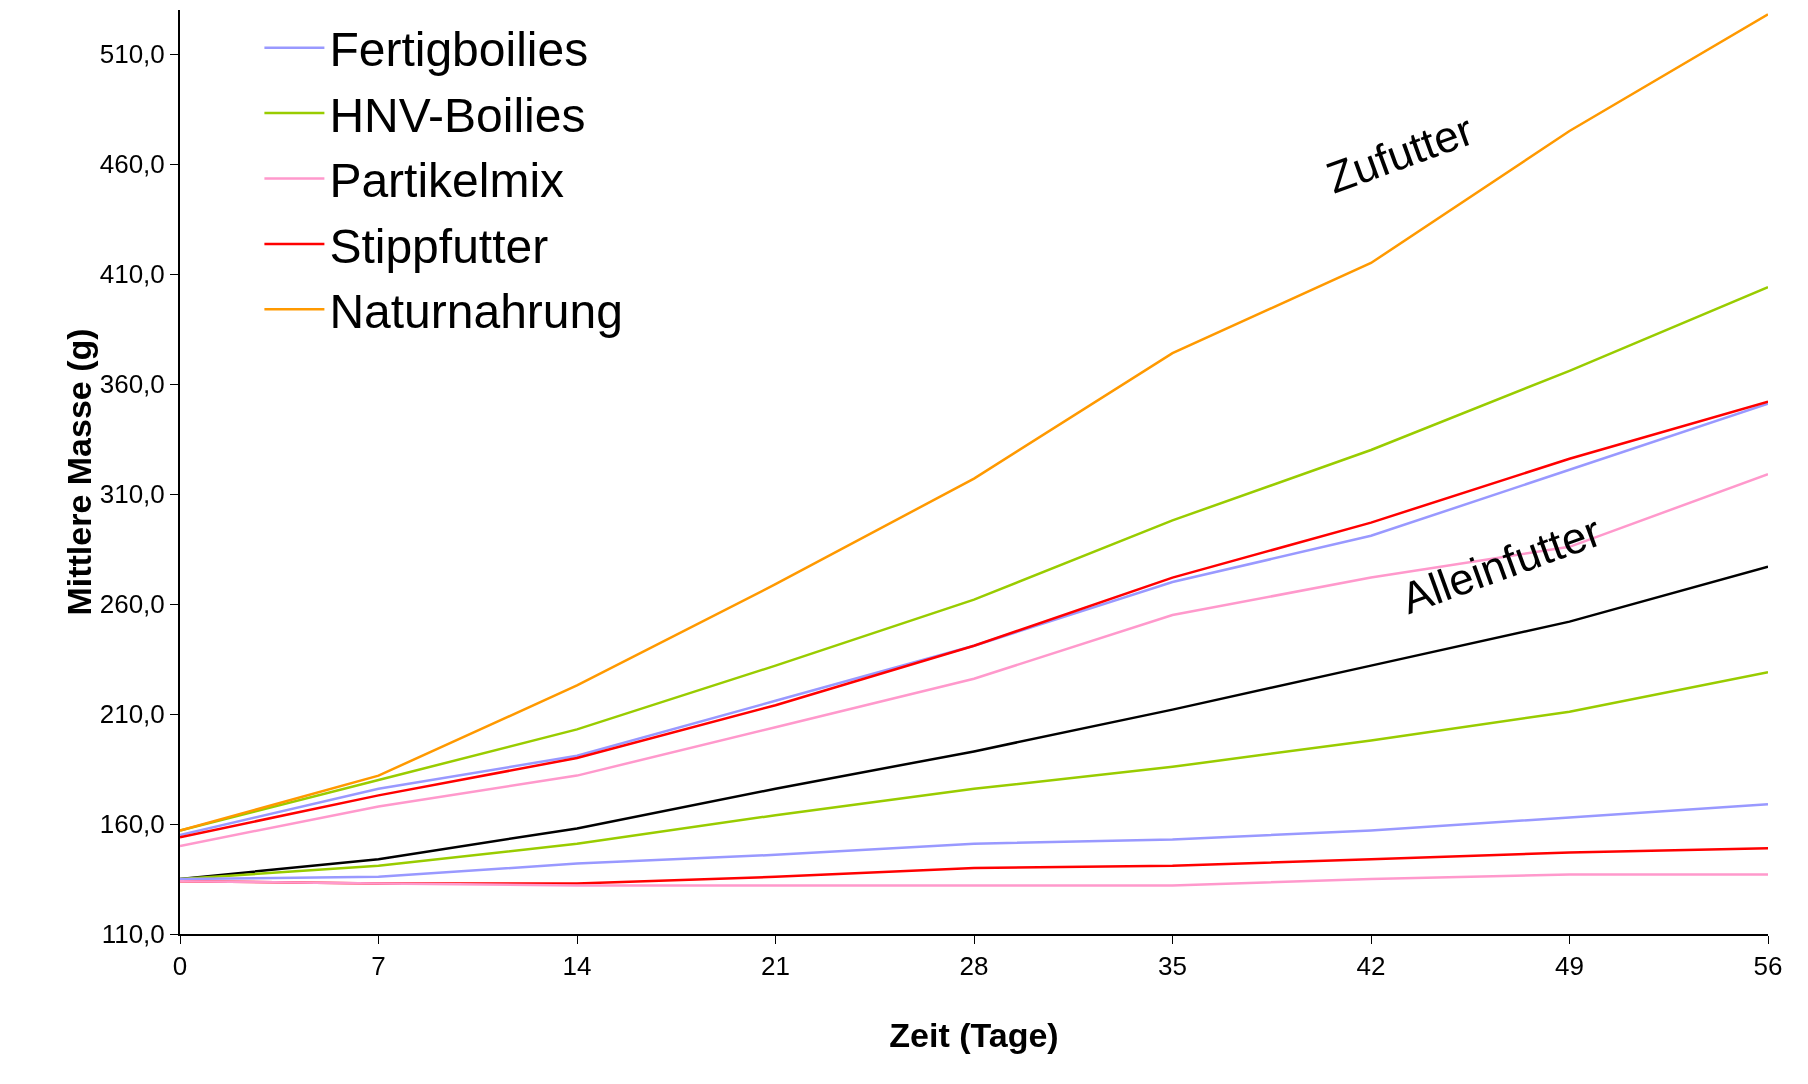 This screenshot has height=1084, width=1808. Describe the element at coordinates (974, 1035) in the screenshot. I see `x-axis-title: Zeit (Tage)` at that location.